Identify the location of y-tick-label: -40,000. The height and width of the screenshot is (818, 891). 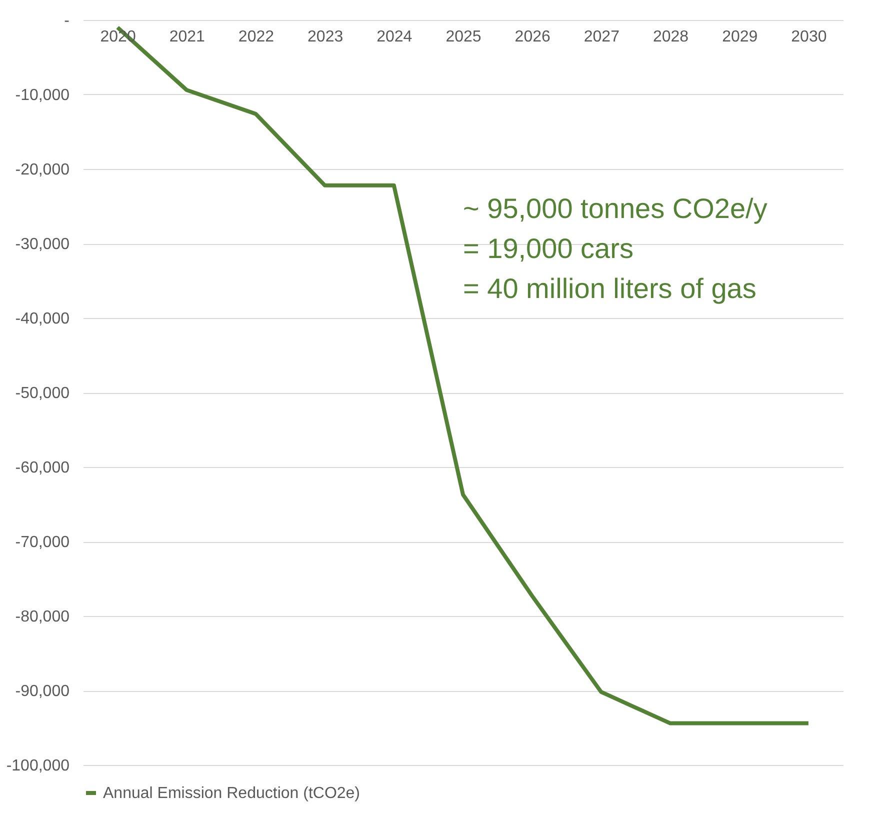
(42, 319).